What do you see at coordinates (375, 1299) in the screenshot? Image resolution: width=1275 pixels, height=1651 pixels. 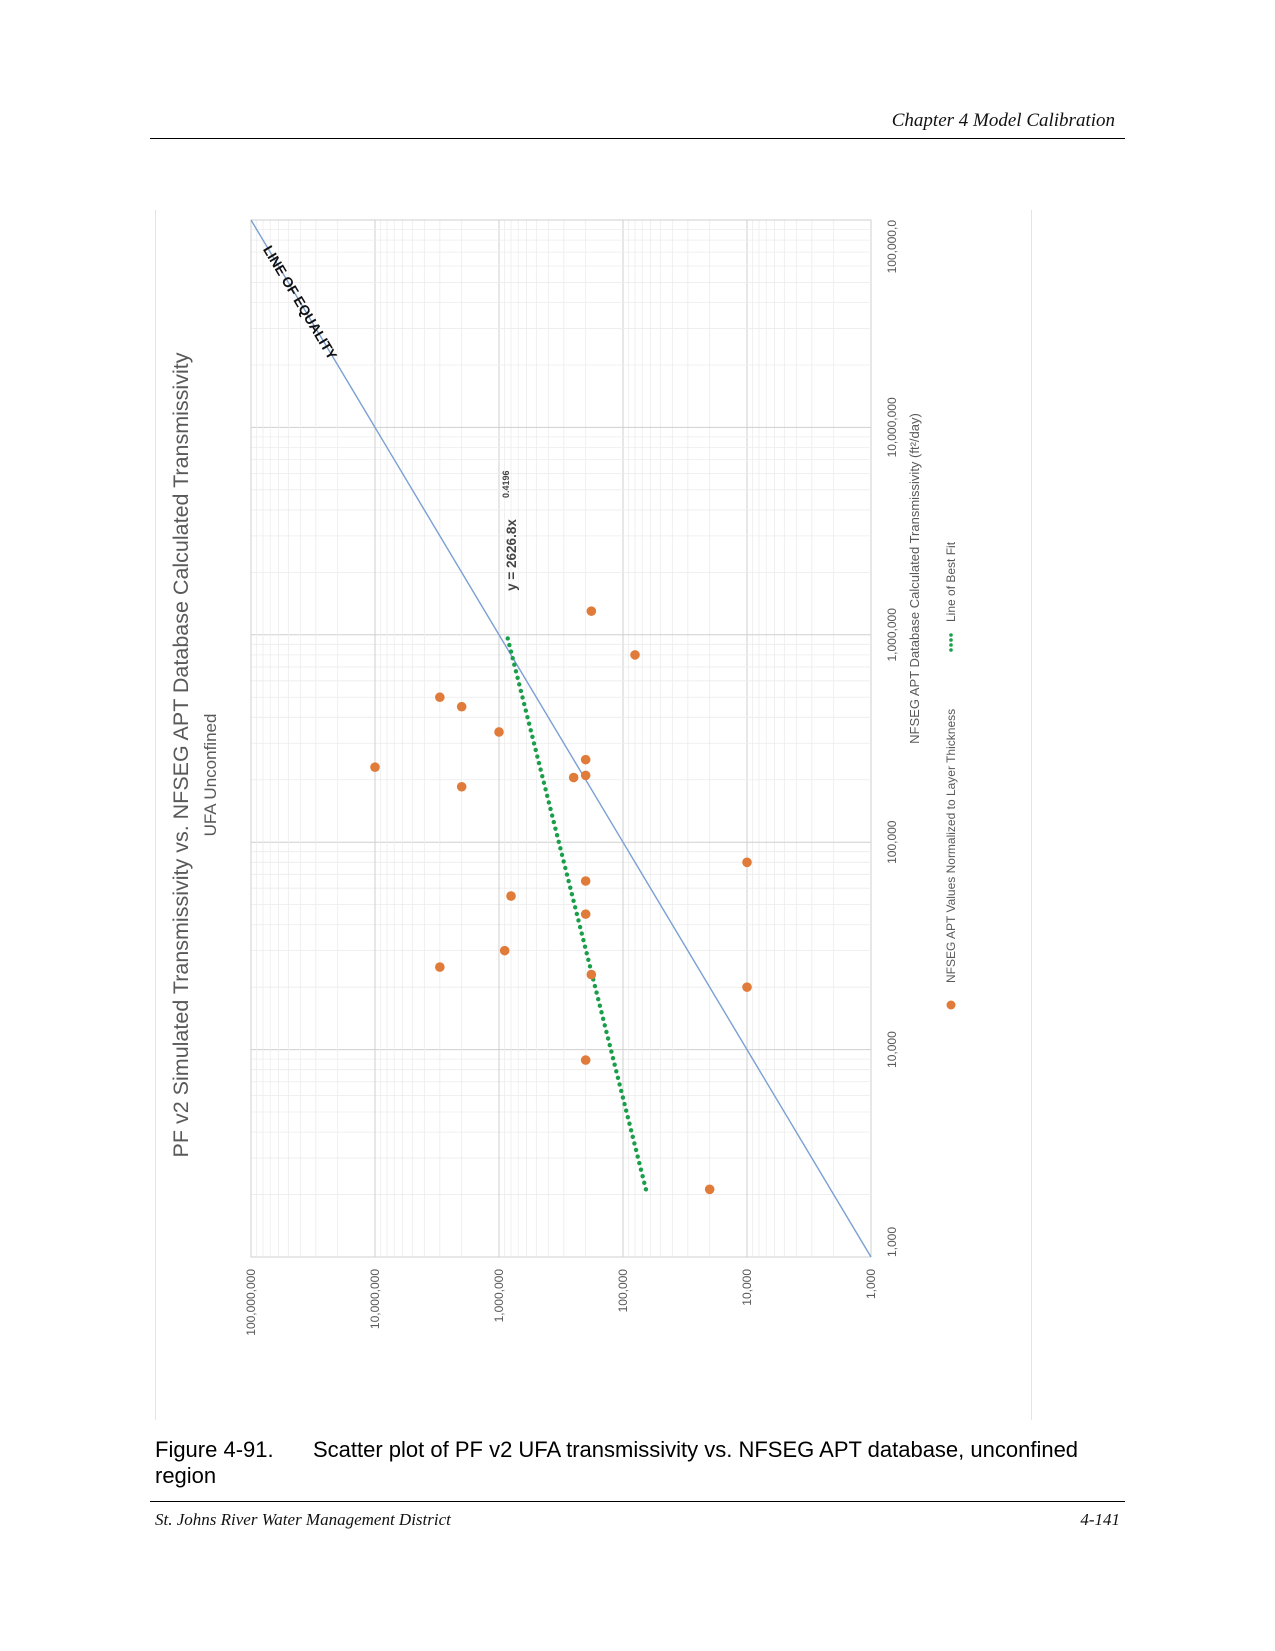 I see `y-tick-label: 10,000,000` at bounding box center [375, 1299].